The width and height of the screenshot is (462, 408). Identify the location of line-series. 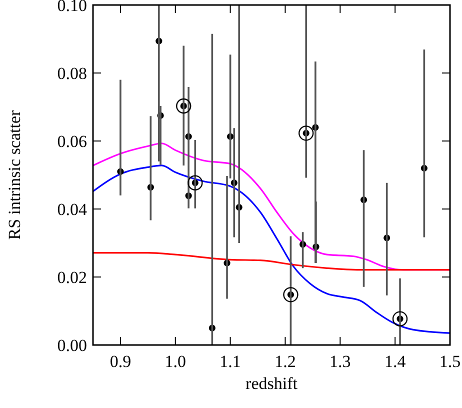
(271, 261).